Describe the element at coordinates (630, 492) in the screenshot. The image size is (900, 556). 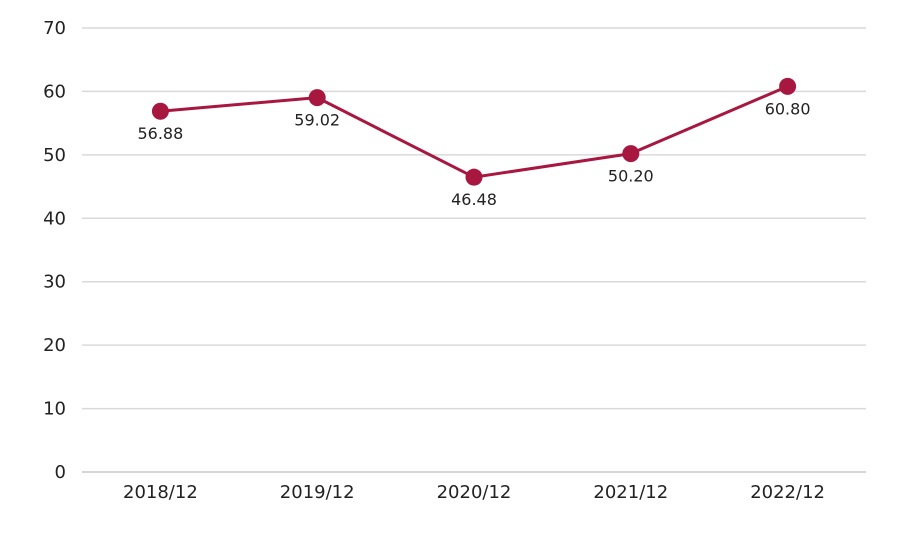
I see `x-tick-label: 2021/12` at that location.